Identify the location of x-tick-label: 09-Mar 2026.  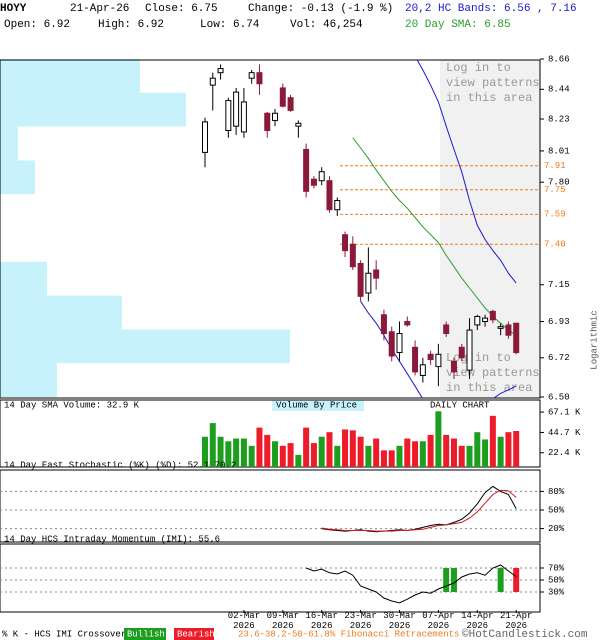
(283, 621).